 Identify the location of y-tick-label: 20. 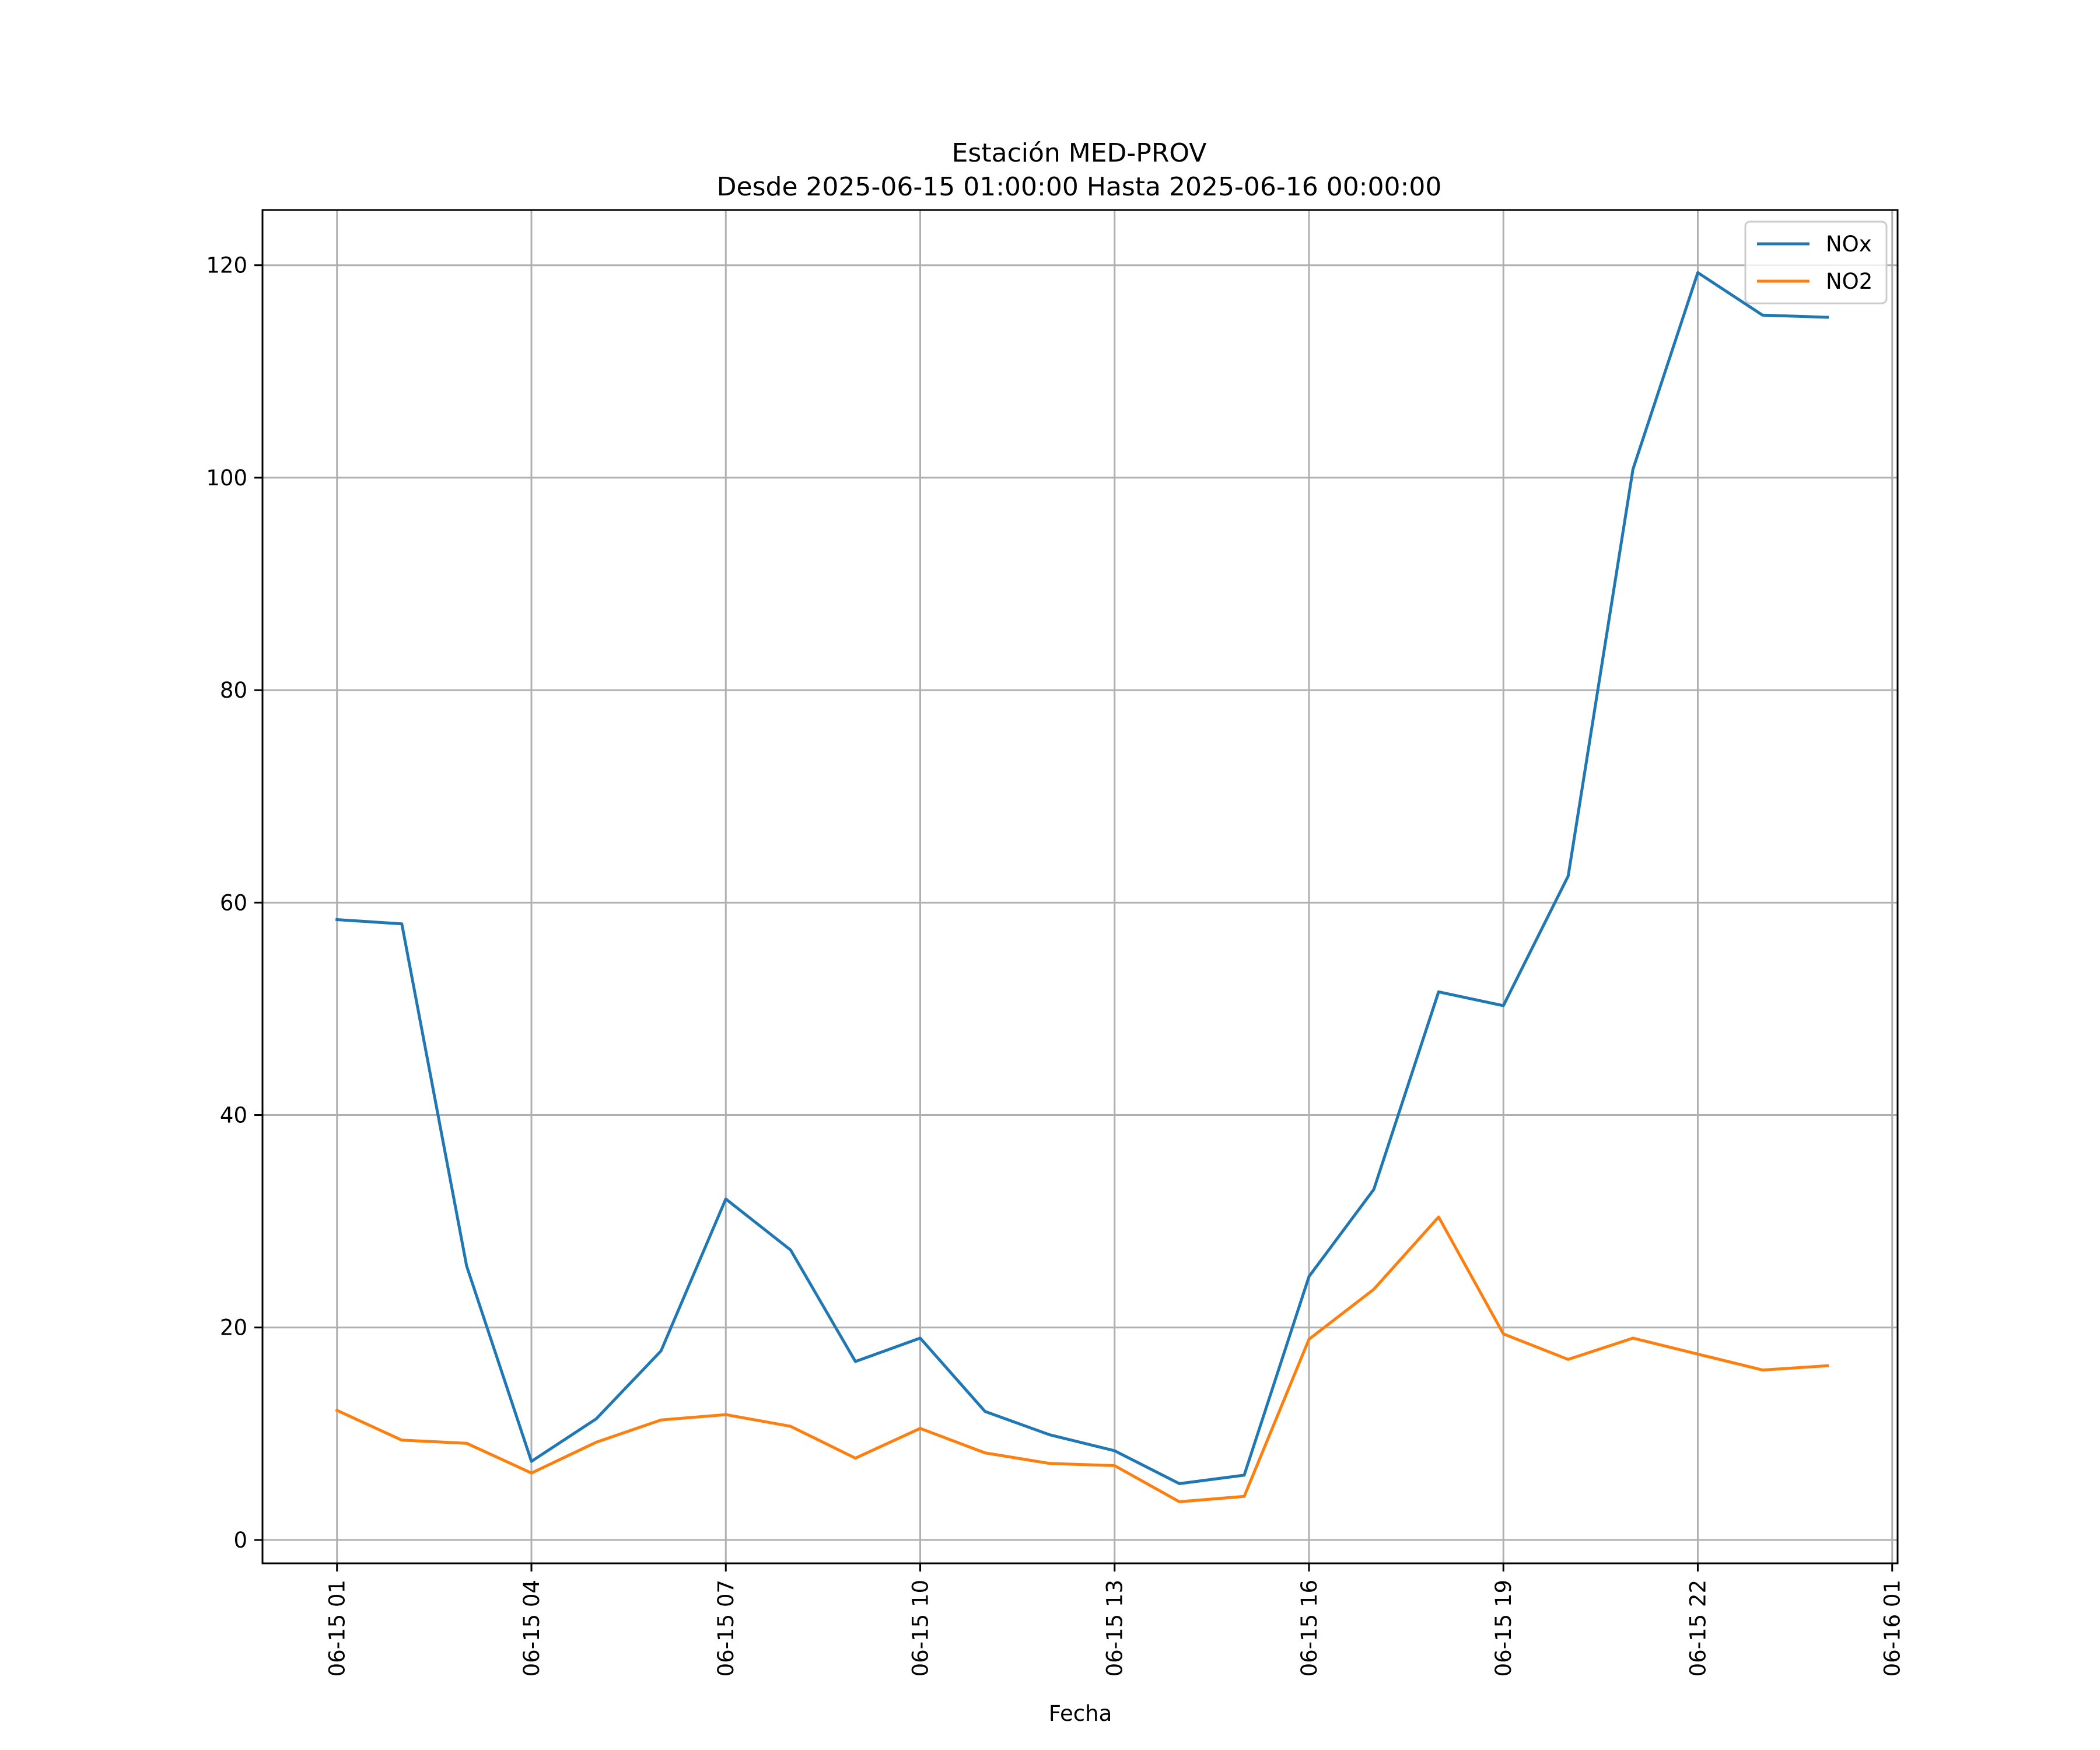
(233, 1328).